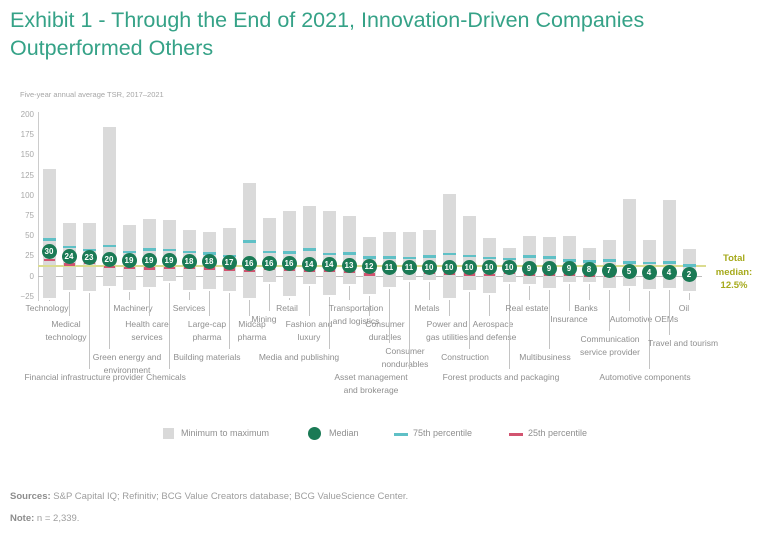 The height and width of the screenshot is (557, 768). I want to click on industry-label: Asset management and brokerage, so click(371, 383).